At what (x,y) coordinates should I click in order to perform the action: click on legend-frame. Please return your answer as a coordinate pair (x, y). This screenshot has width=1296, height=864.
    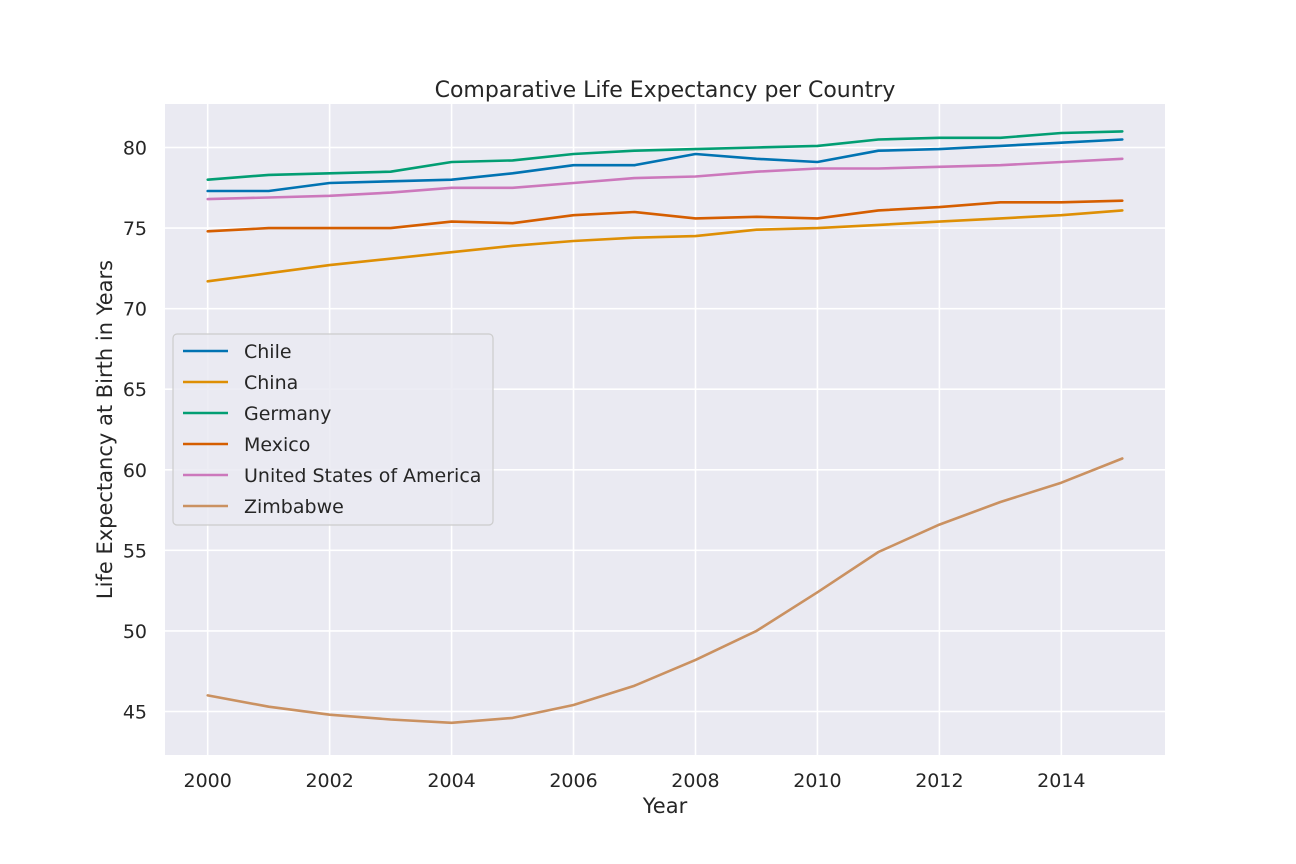
    Looking at the image, I should click on (333, 429).